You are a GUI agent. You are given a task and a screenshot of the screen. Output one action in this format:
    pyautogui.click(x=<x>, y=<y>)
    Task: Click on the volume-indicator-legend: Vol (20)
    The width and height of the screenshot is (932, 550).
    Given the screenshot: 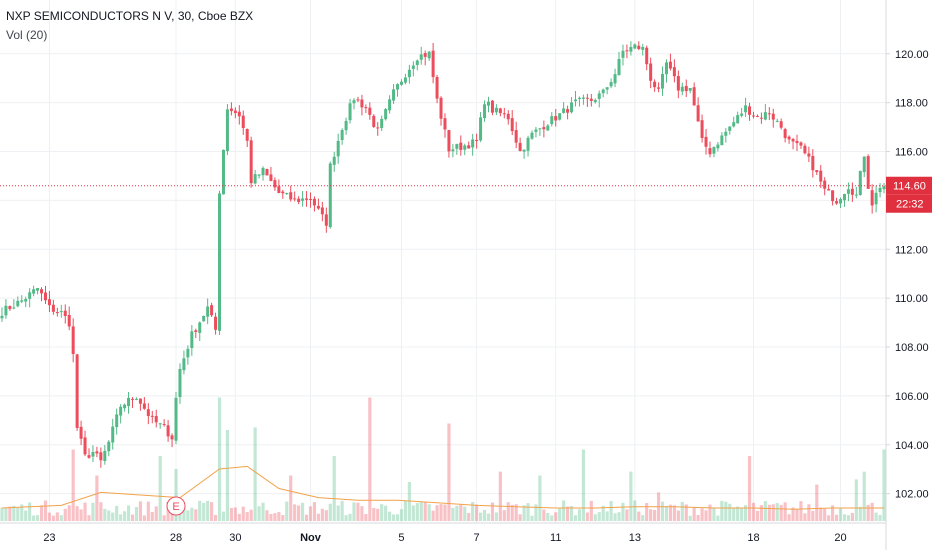 What is the action you would take?
    pyautogui.click(x=27, y=35)
    